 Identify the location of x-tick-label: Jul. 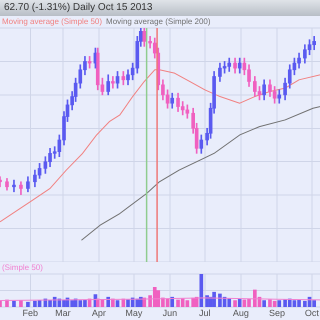
(205, 313).